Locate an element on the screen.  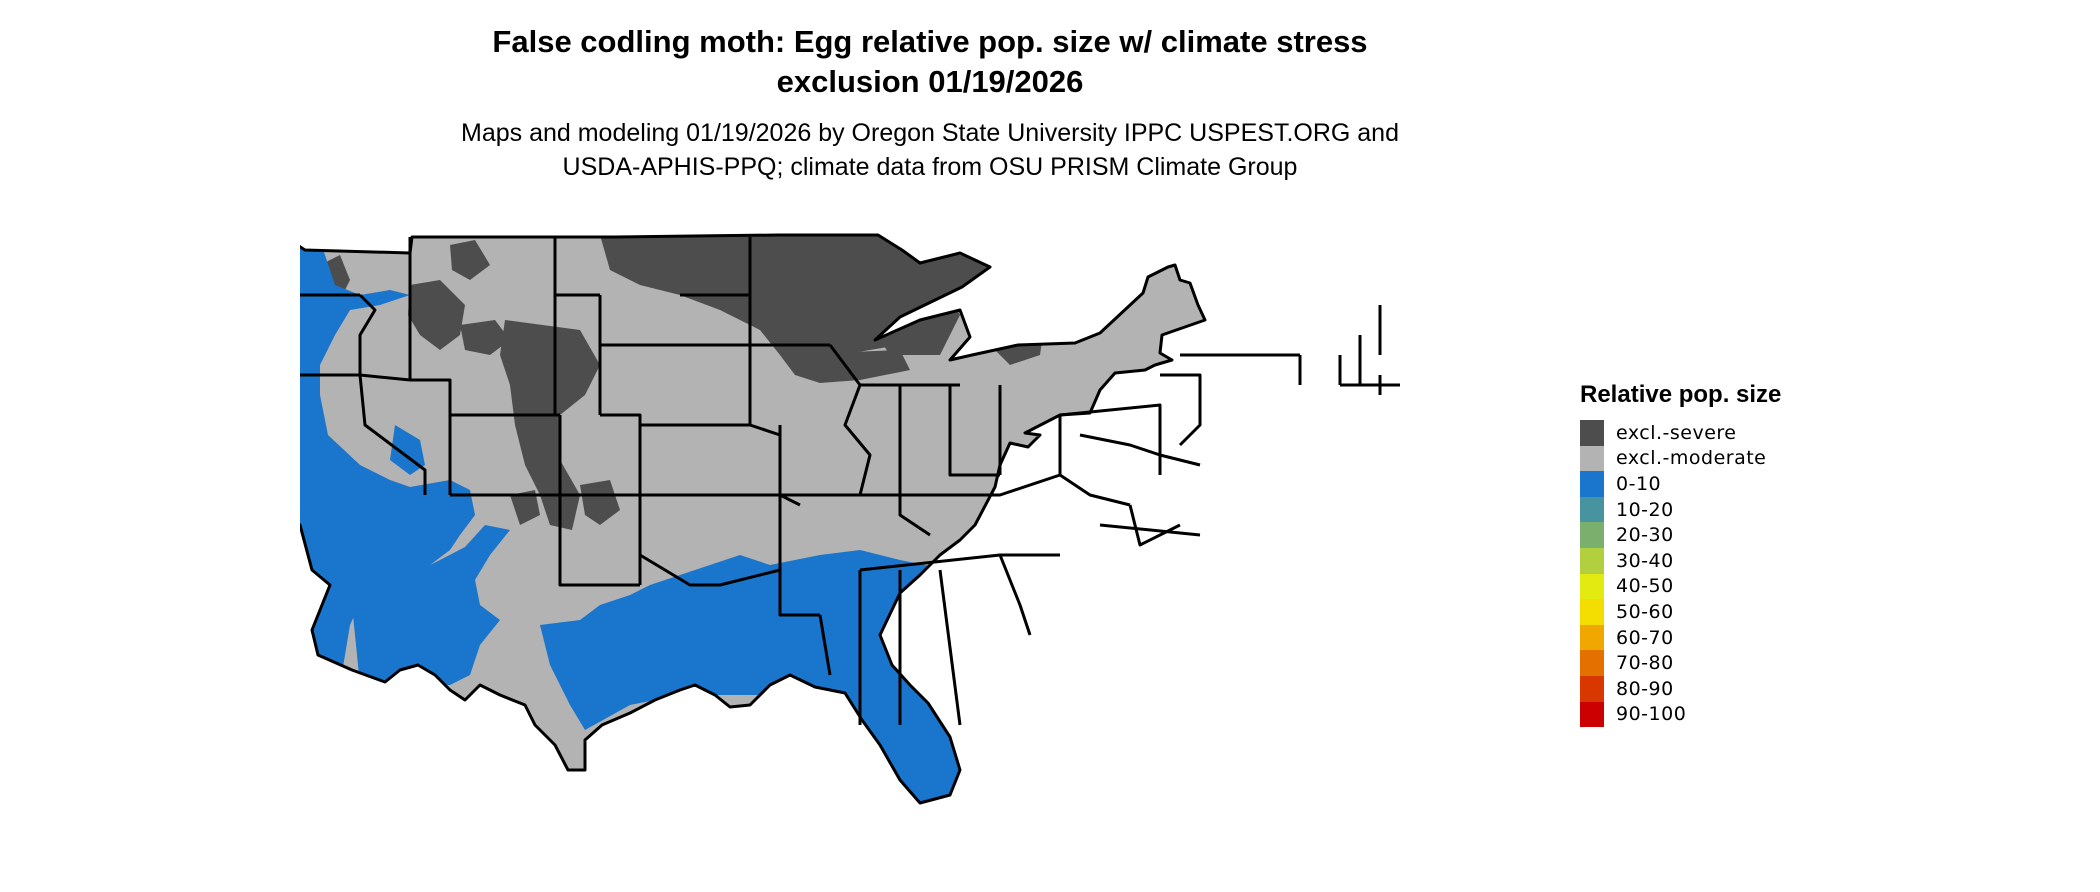
legend-label: 40-50 is located at coordinates (1645, 586).